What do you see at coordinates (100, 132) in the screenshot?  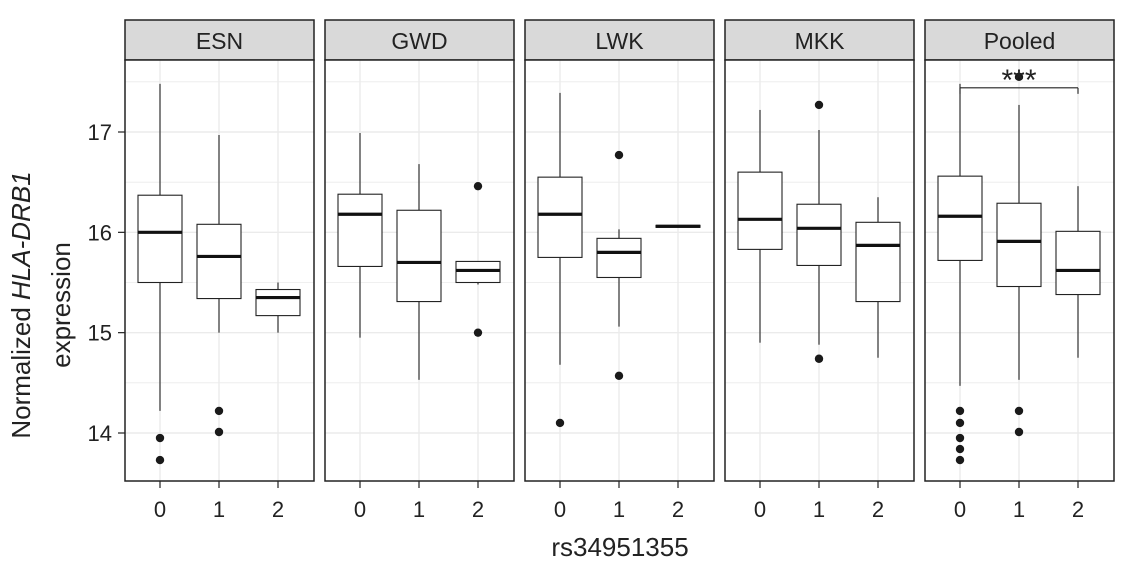 I see `y-tick-label: 17` at bounding box center [100, 132].